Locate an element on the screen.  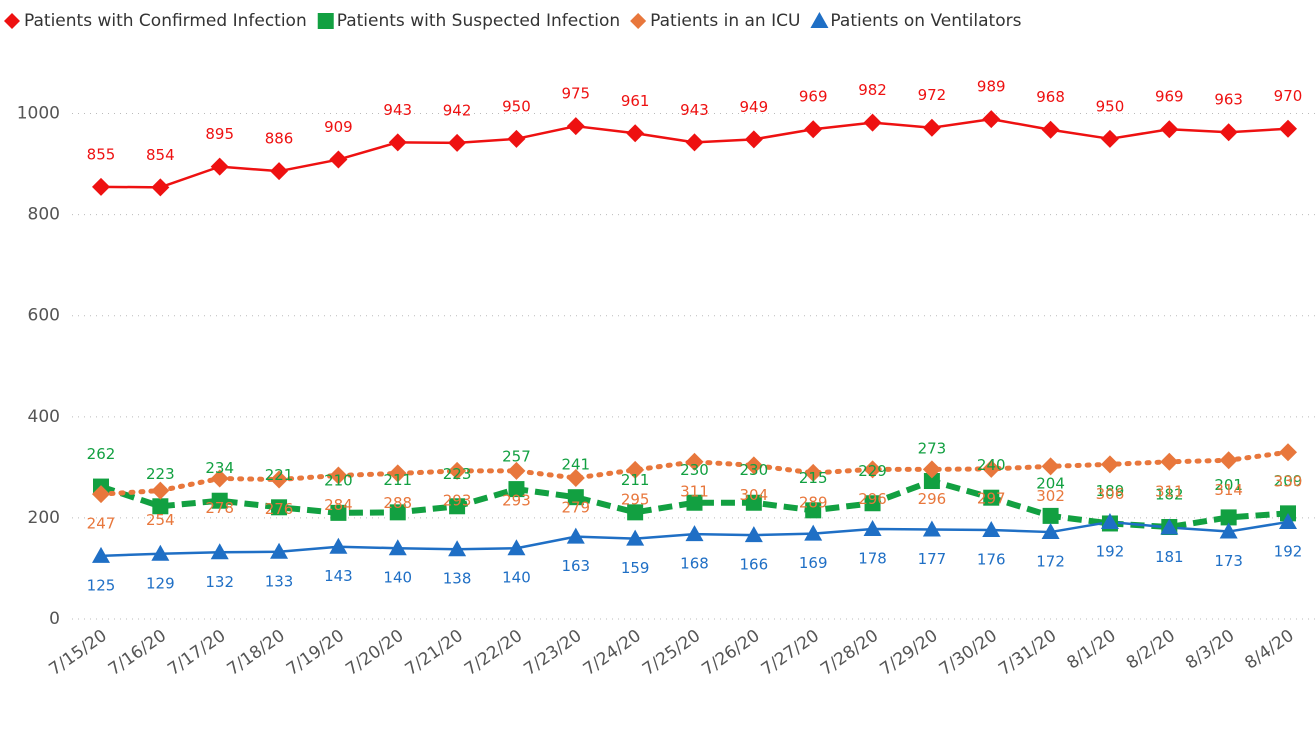
data-label: 302 is located at coordinates (1050, 496).